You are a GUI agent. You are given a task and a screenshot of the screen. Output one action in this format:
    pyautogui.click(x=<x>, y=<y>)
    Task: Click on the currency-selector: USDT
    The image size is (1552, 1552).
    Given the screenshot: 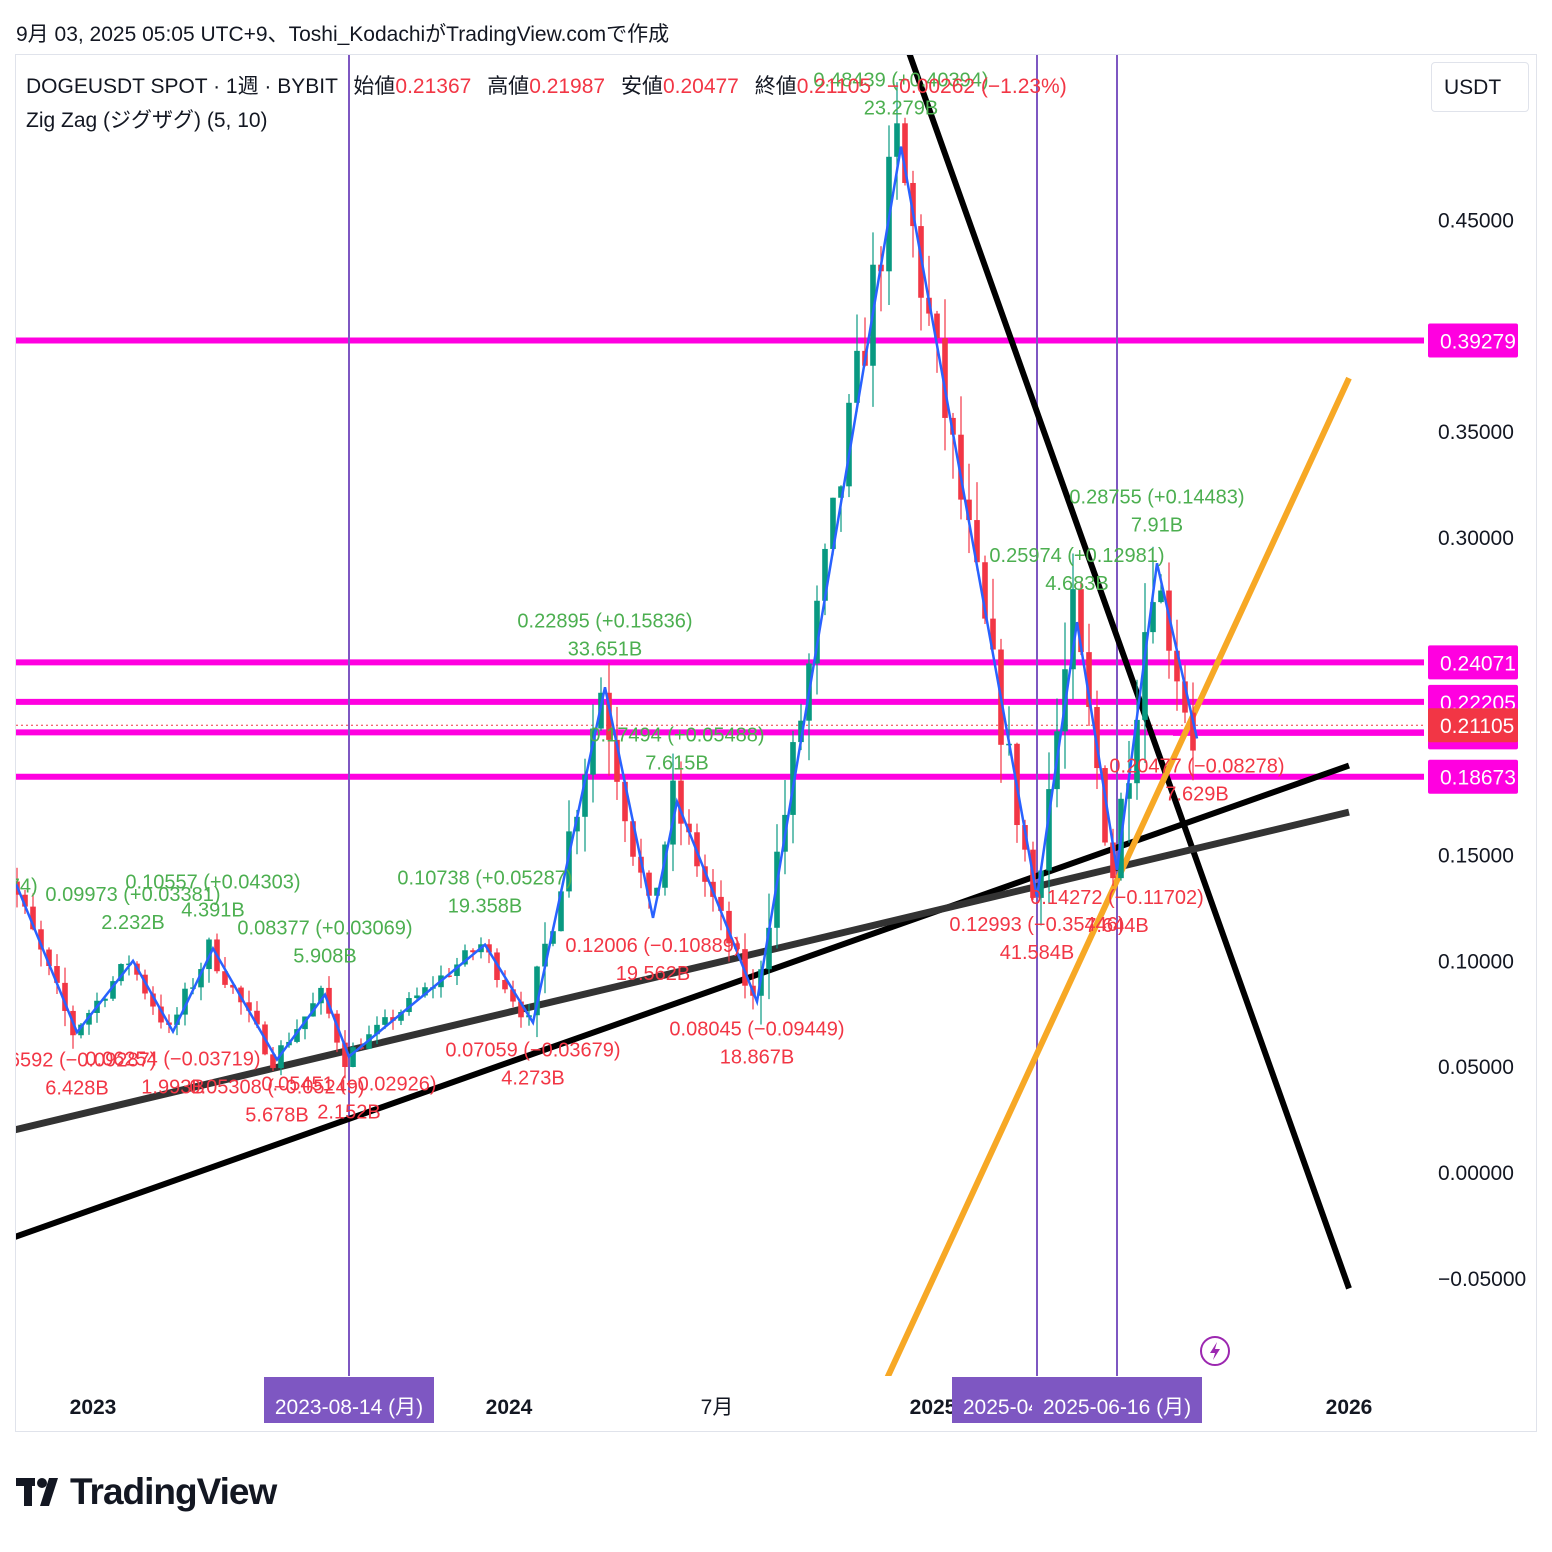 What is the action you would take?
    pyautogui.click(x=1480, y=87)
    